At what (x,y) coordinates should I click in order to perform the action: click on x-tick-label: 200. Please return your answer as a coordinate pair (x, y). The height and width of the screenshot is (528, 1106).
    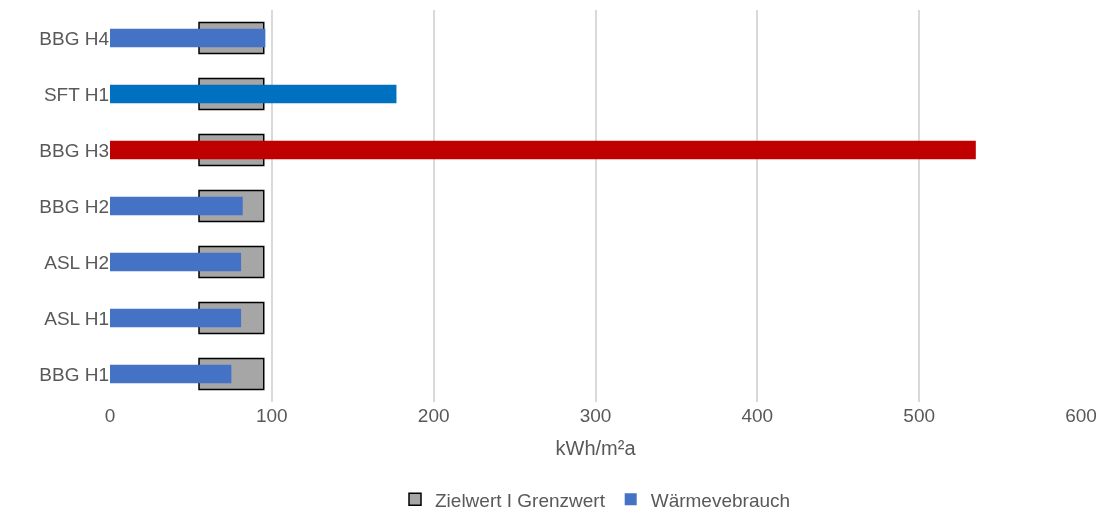
    Looking at the image, I should click on (433, 415).